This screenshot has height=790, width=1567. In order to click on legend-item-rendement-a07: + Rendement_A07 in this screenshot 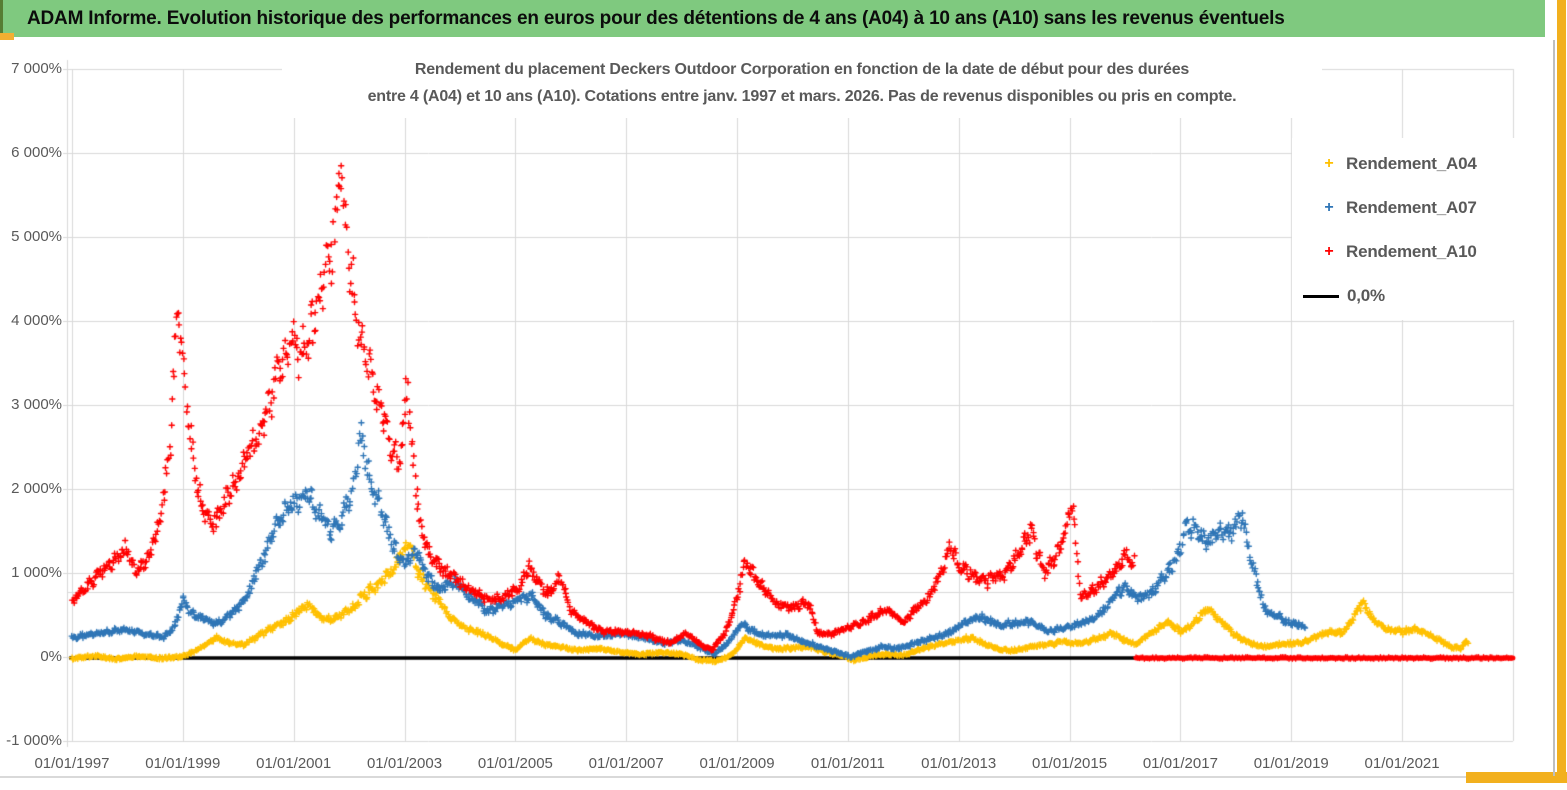, I will do `click(1416, 208)`.